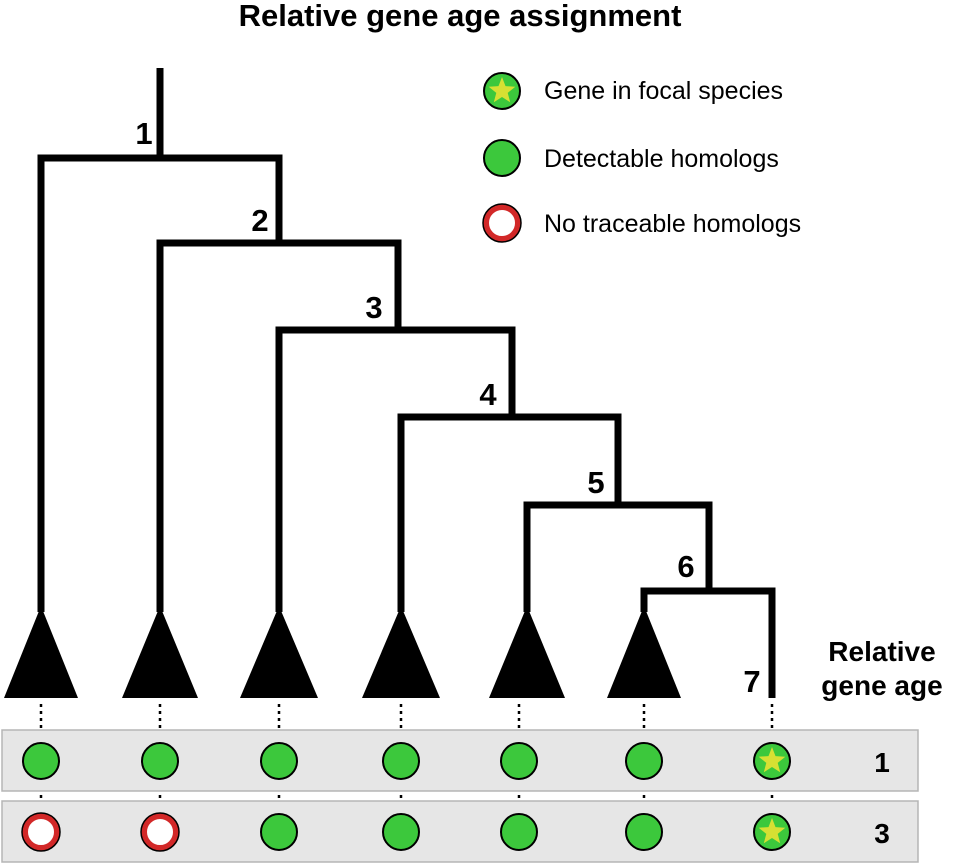  Describe the element at coordinates (751, 681) in the screenshot. I see `node-label-7: 7` at that location.